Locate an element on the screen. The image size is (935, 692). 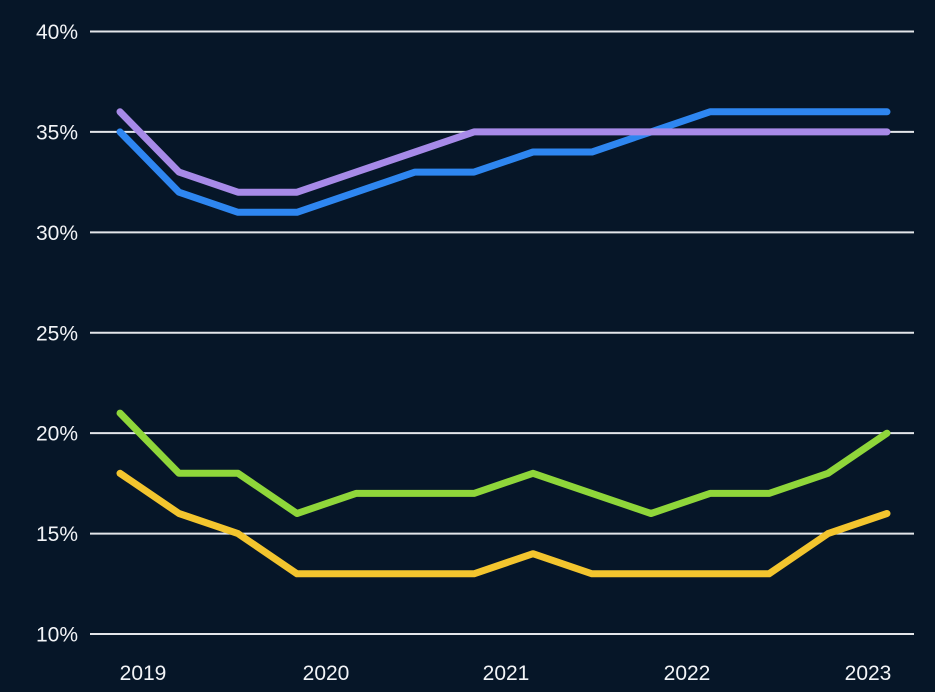
series-line-green is located at coordinates (503, 463).